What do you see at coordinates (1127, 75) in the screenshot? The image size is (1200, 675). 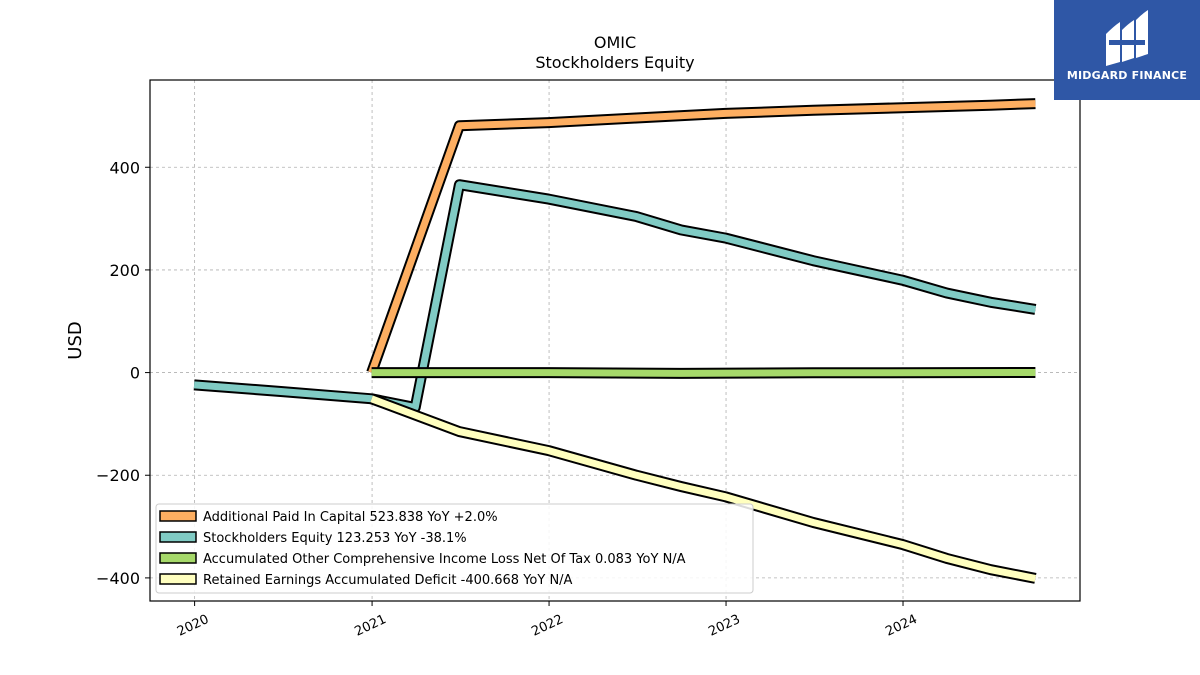 I see `brand-logo-name: MIDGARD FINANCE` at bounding box center [1127, 75].